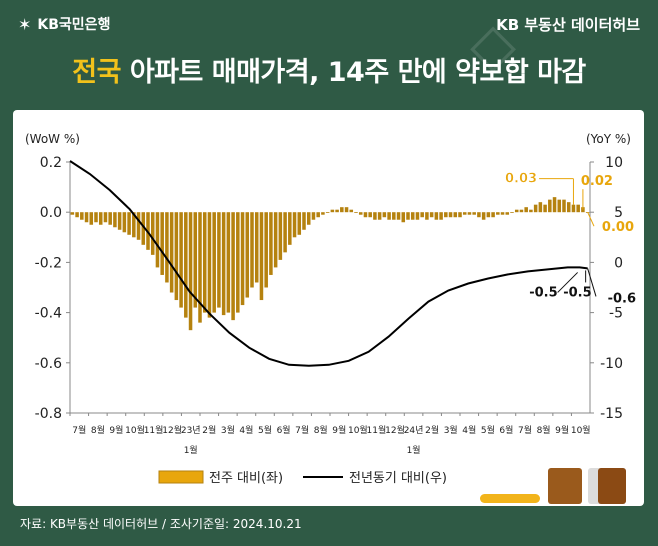 The width and height of the screenshot is (658, 546). I want to click on right-tick-label: 5, so click(618, 213).